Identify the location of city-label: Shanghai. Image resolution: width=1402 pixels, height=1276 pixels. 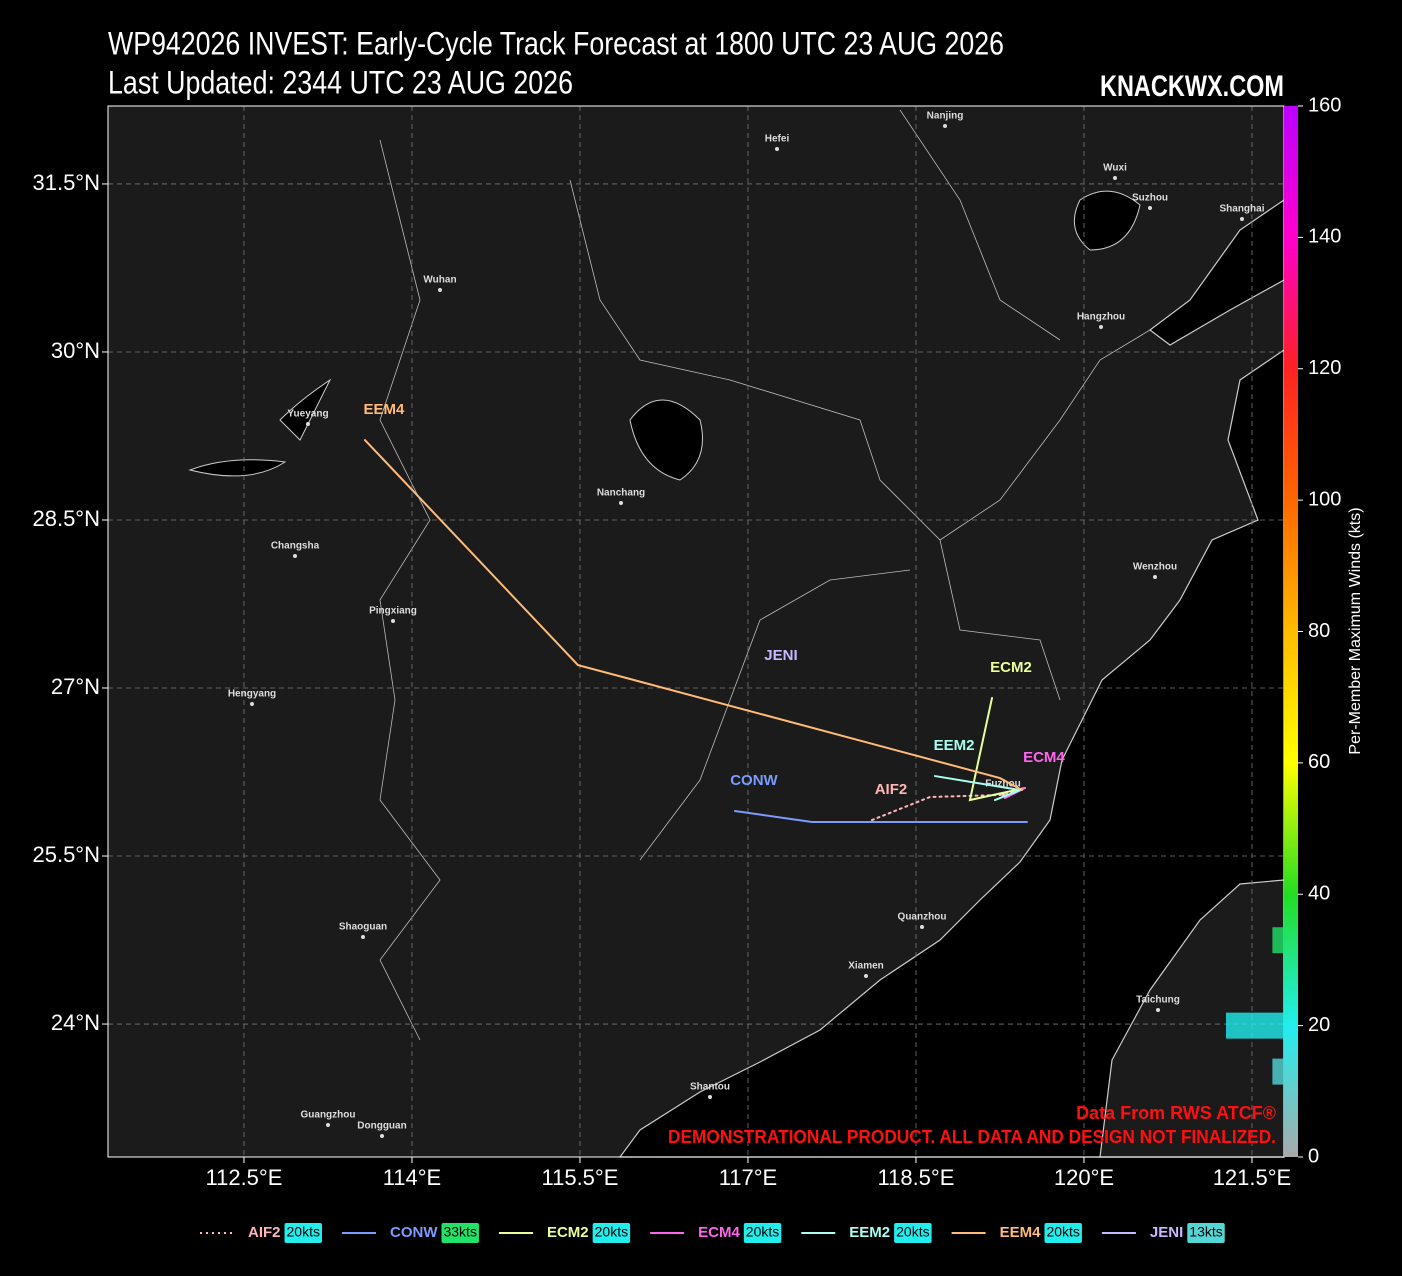
(1241, 209).